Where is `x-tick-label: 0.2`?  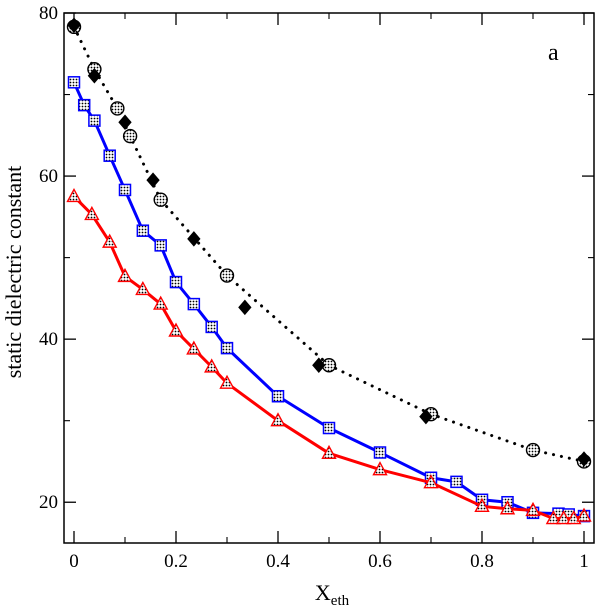
x-tick-label: 0.2 is located at coordinates (176, 561).